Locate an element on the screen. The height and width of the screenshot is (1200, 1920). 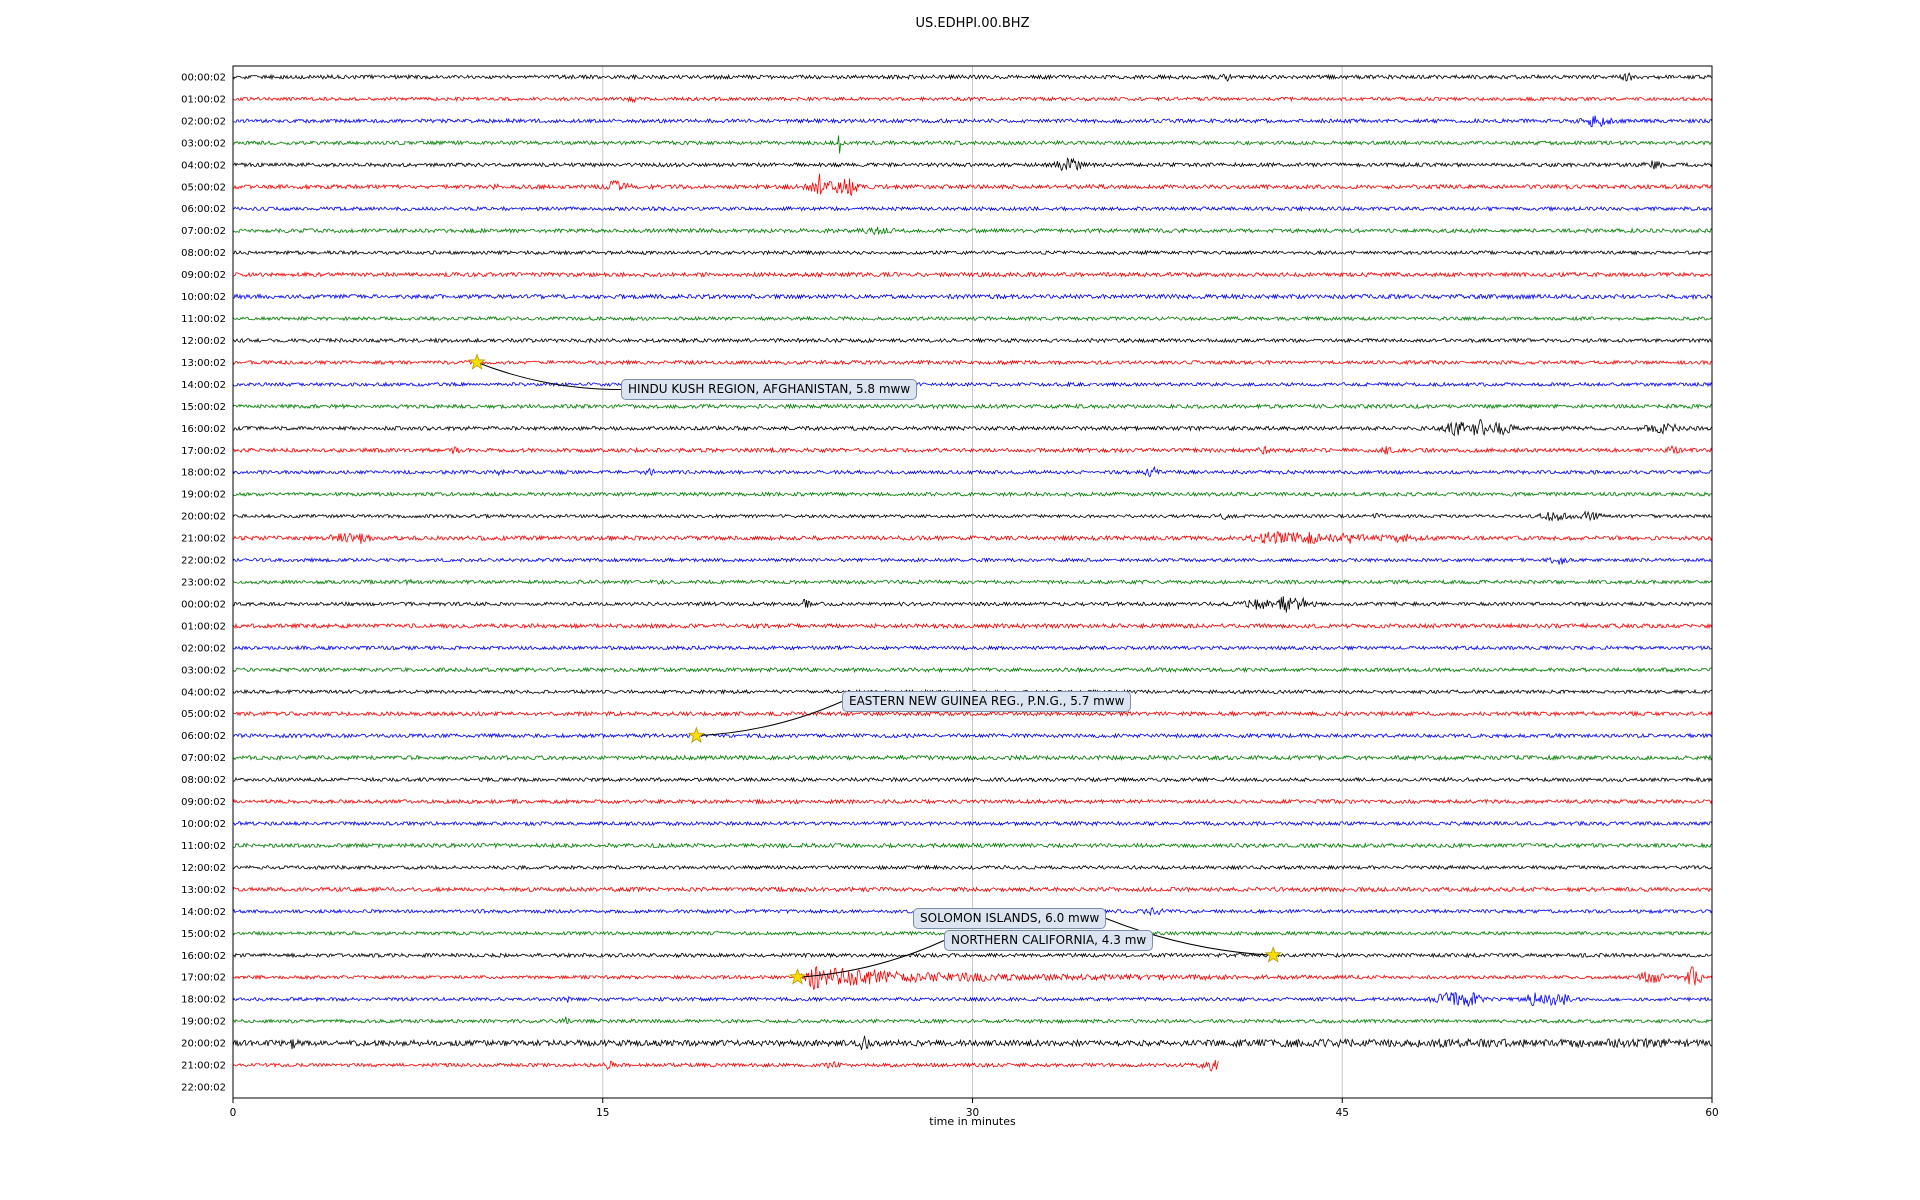
annotation-northern-california: NORTHERN CALIFORNIA, 4.3 mw is located at coordinates (1049, 940).